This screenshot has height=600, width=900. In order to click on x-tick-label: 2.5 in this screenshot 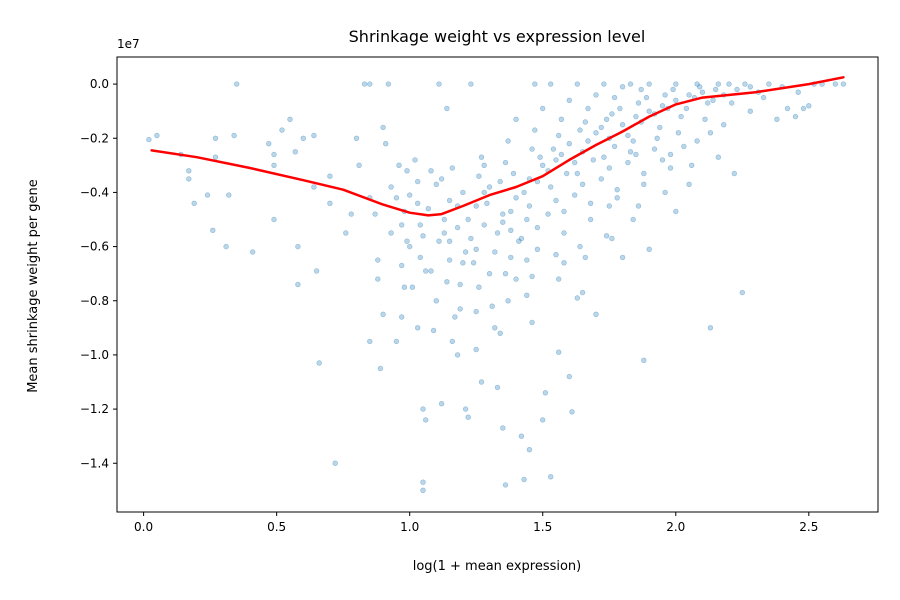, I will do `click(808, 527)`.